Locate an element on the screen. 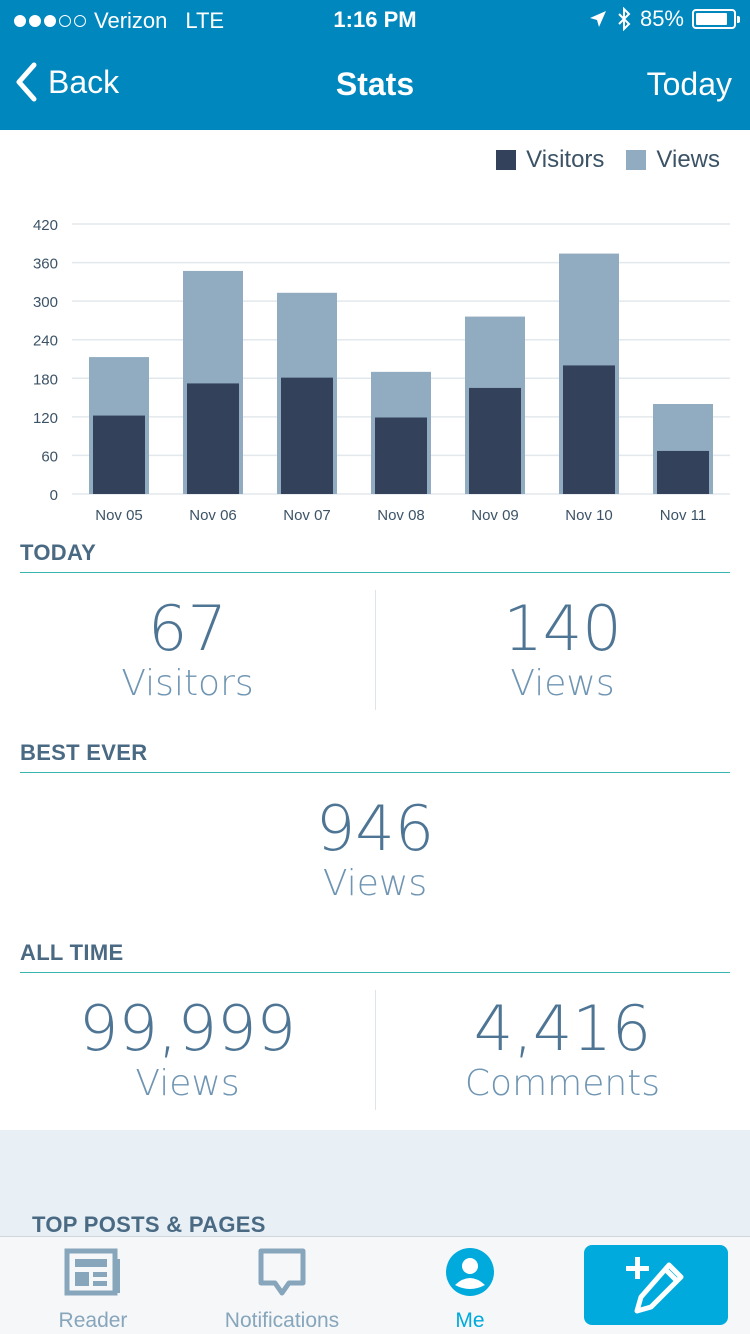  today-views-value: 140 is located at coordinates (562, 628).